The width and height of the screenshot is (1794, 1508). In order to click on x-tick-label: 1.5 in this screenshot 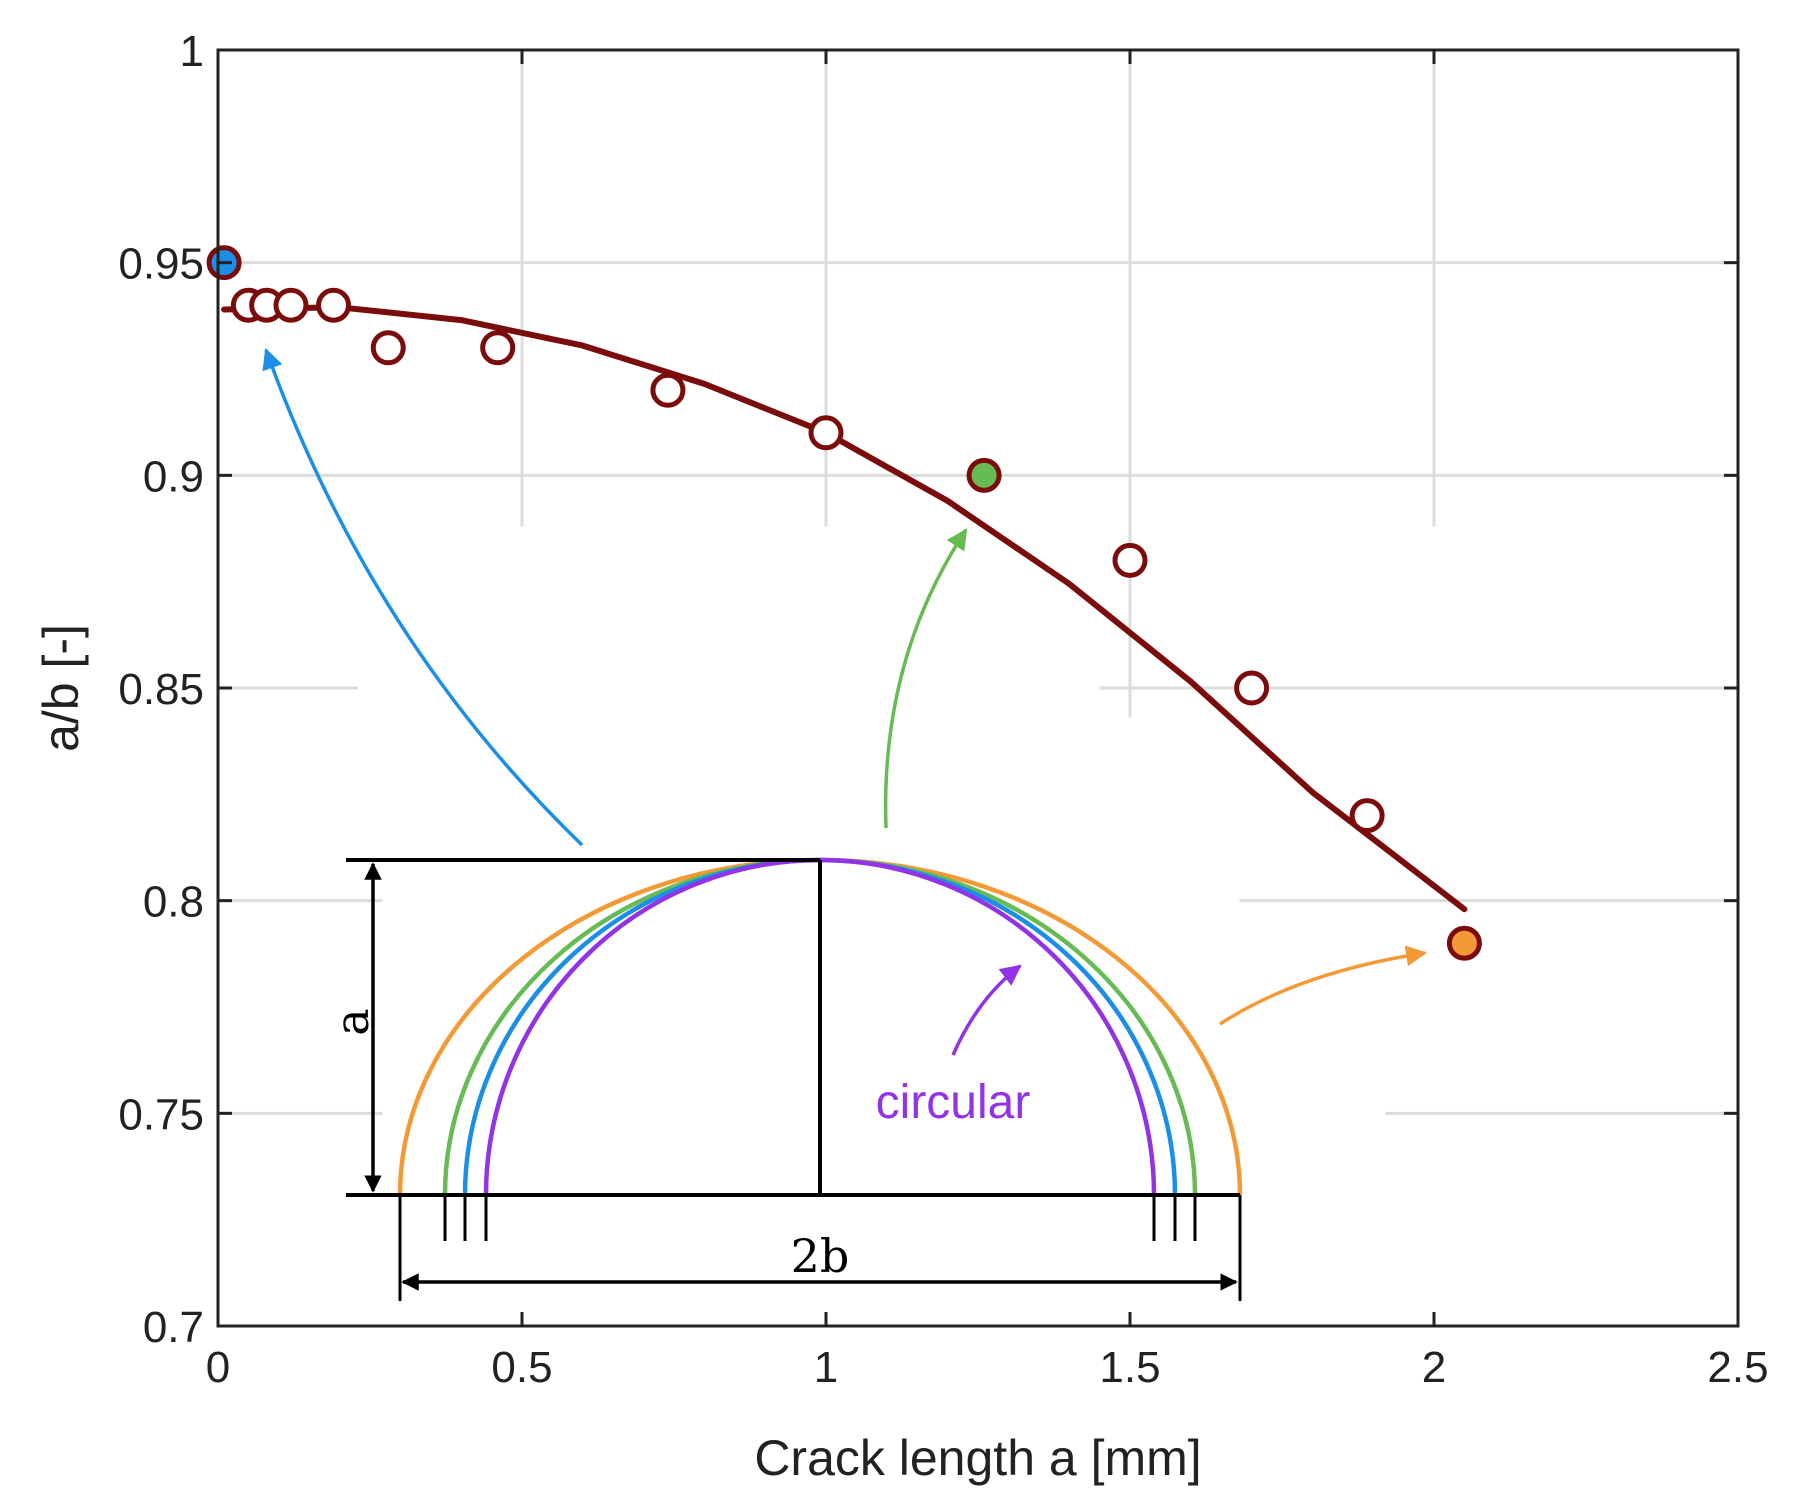, I will do `click(1129, 1367)`.